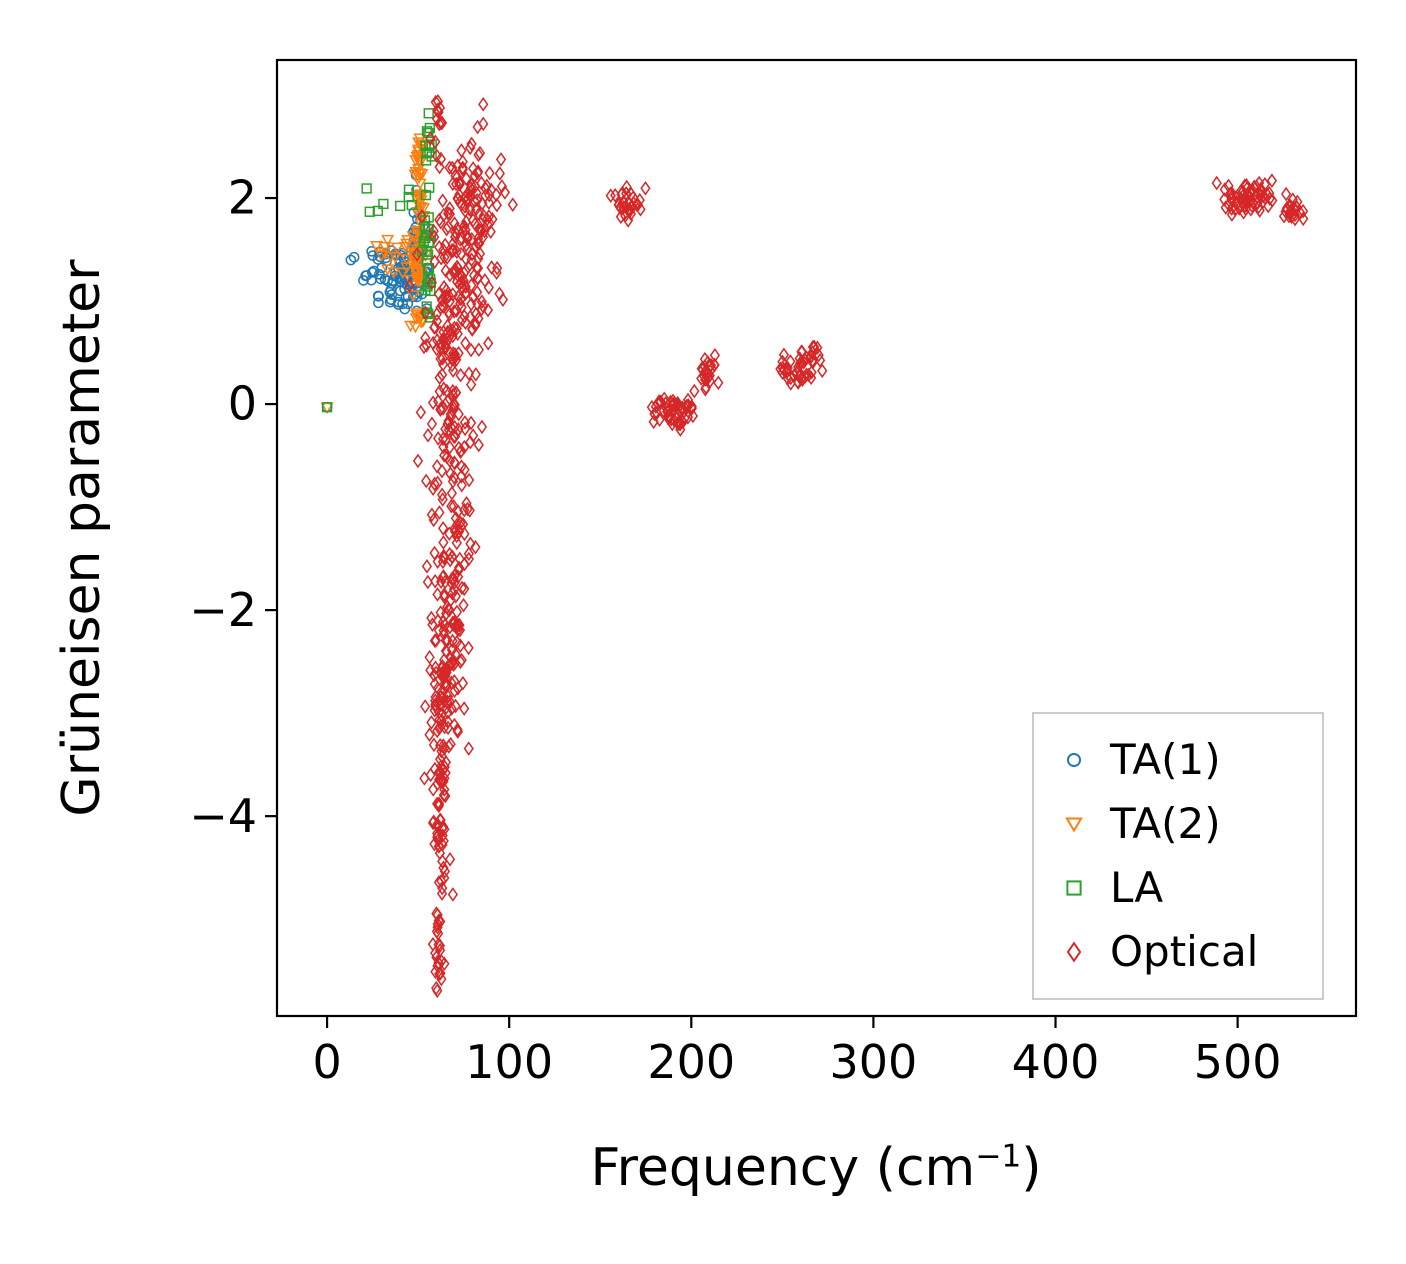  Describe the element at coordinates (223, 610) in the screenshot. I see `y-tick-label: −2` at that location.